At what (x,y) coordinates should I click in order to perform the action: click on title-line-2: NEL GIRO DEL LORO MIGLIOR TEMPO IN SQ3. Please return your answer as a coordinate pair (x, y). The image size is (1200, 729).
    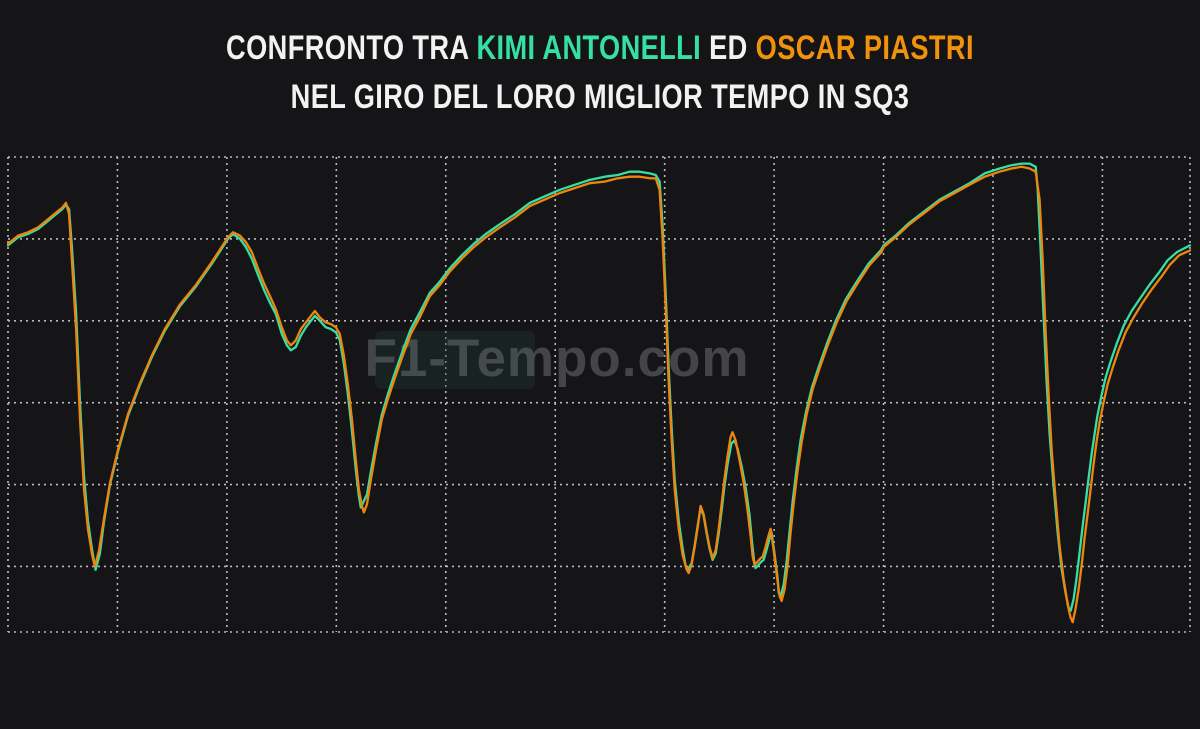
    Looking at the image, I should click on (600, 97).